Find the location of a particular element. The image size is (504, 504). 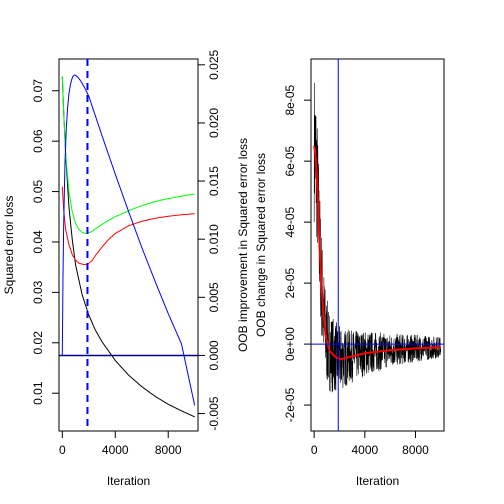

right-y-tick-label: 0e+00 is located at coordinates (290, 344).